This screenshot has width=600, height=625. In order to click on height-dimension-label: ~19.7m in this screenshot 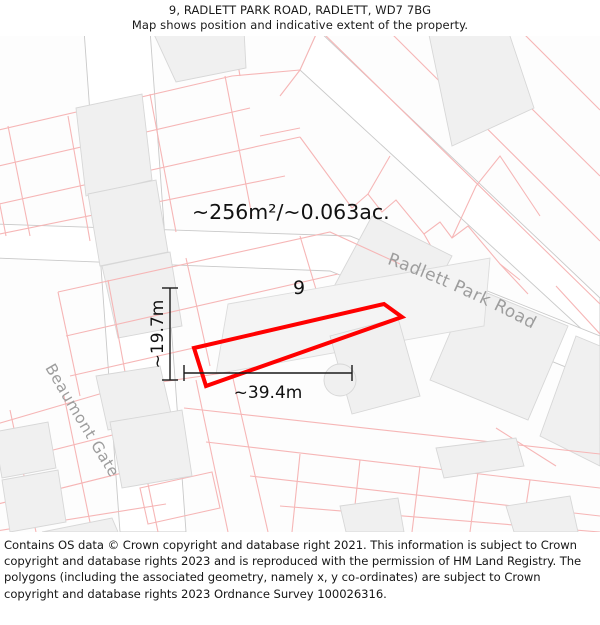, I will do `click(158, 334)`.